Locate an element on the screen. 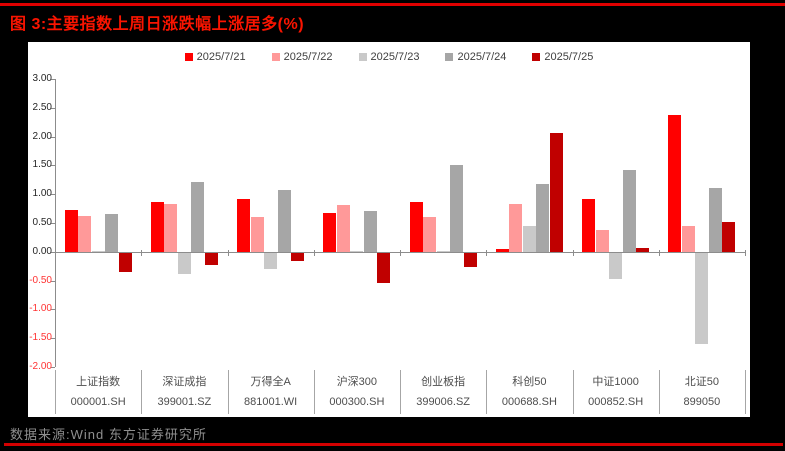 This screenshot has height=451, width=785. category-code-label: 000300.SH is located at coordinates (357, 402).